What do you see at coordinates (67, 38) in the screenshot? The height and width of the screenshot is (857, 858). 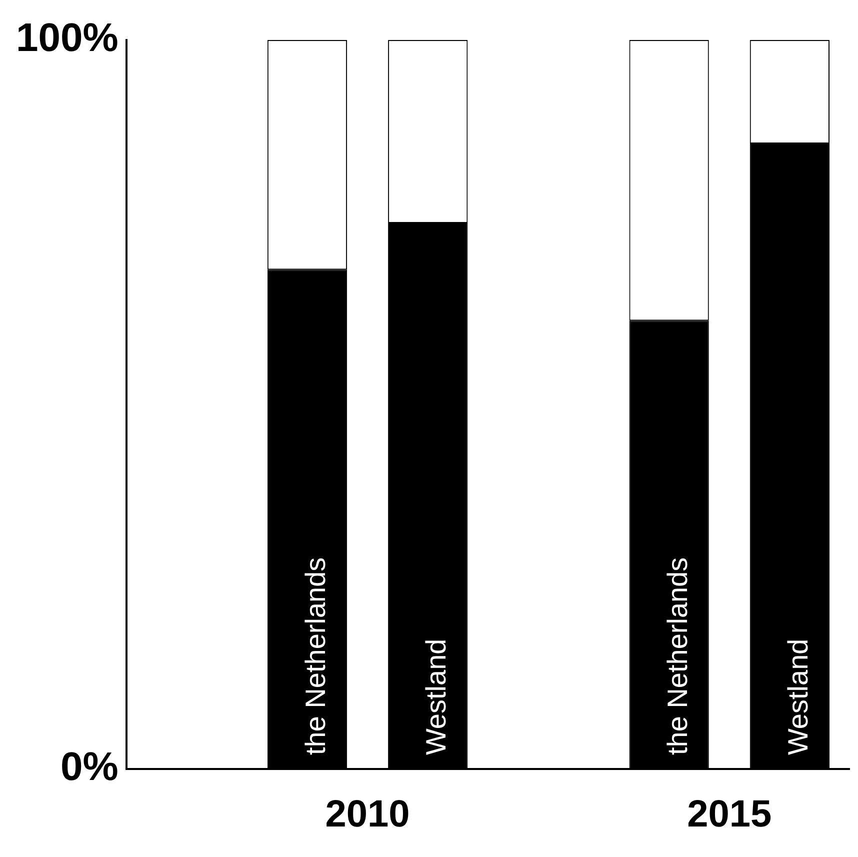 I see `y-tick-label: 100%` at bounding box center [67, 38].